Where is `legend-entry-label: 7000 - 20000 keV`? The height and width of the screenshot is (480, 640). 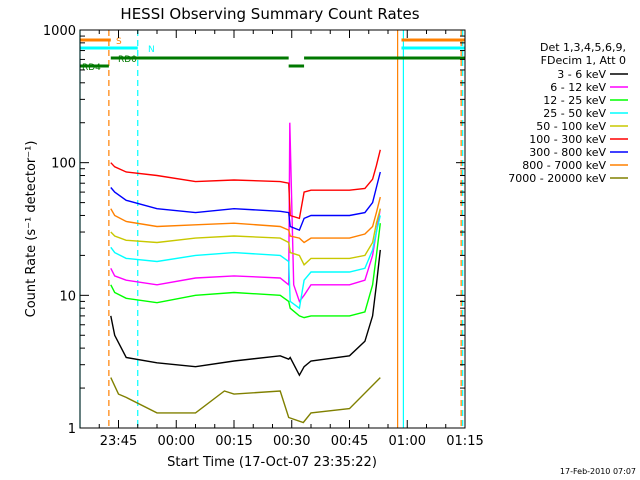 legend-entry-label: 7000 - 20000 keV is located at coordinates (557, 178).